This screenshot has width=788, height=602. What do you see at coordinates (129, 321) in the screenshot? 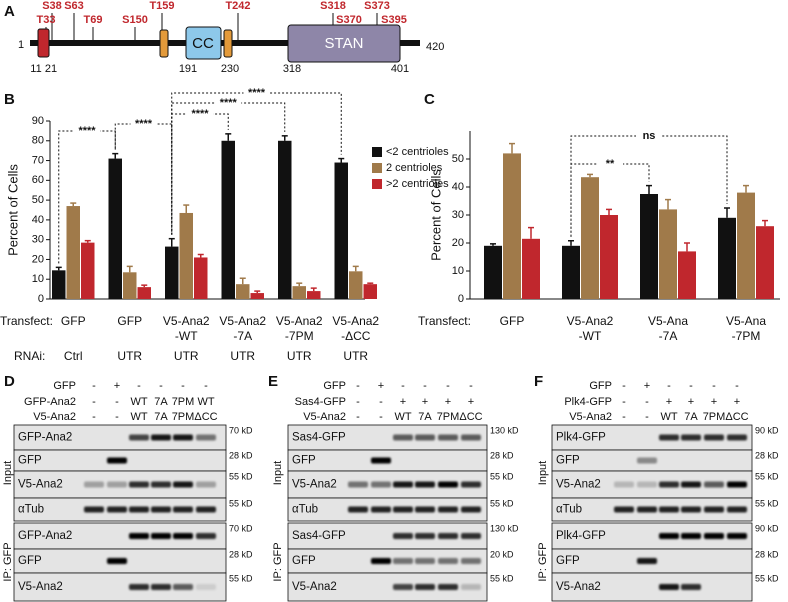
I see `x-category-label: GFP` at bounding box center [129, 321].